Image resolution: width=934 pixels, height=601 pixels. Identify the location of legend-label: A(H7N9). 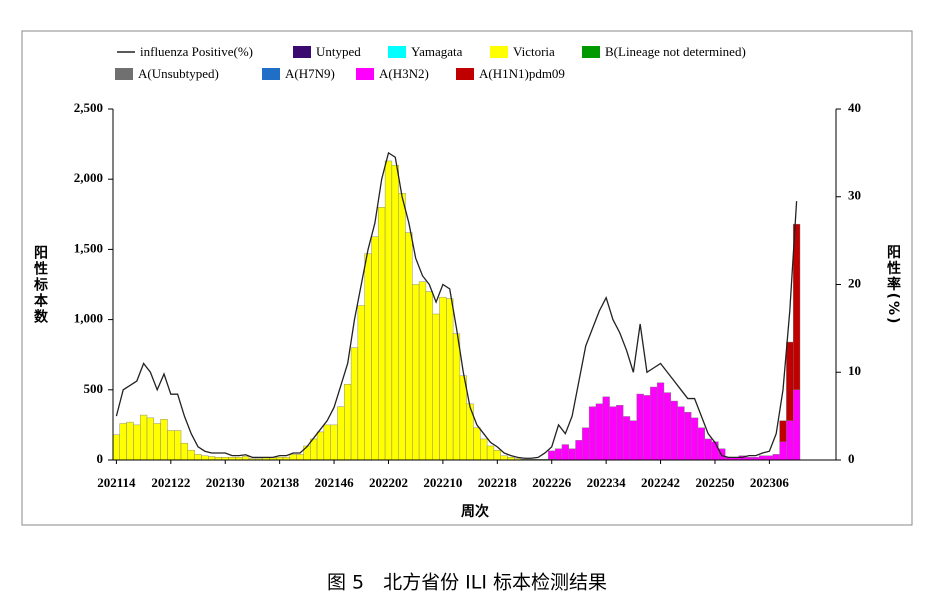
(310, 73).